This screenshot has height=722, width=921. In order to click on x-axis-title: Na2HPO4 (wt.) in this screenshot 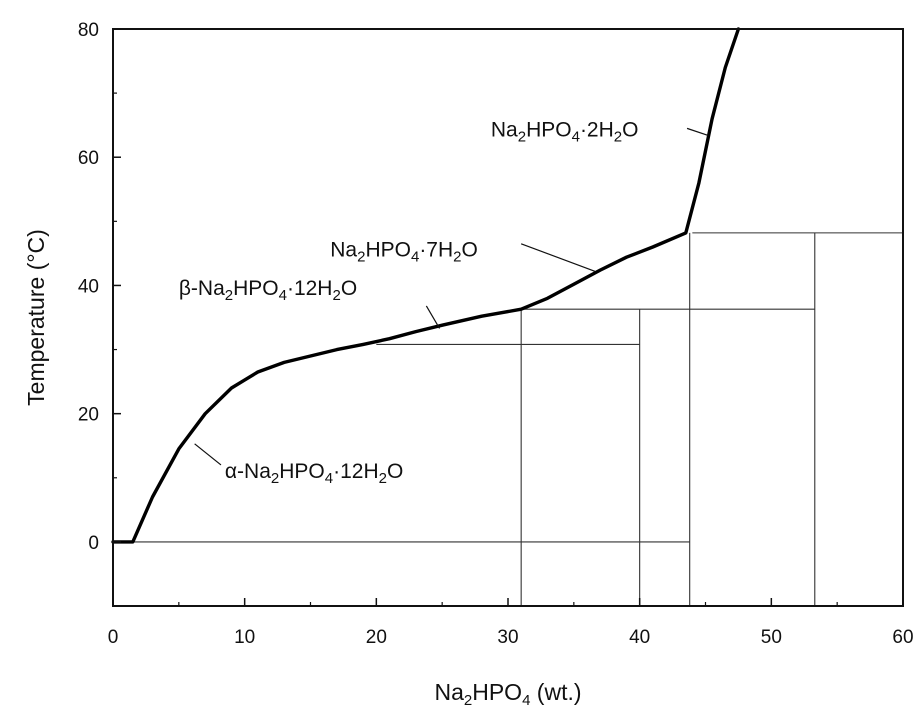, I will do `click(507, 694)`.